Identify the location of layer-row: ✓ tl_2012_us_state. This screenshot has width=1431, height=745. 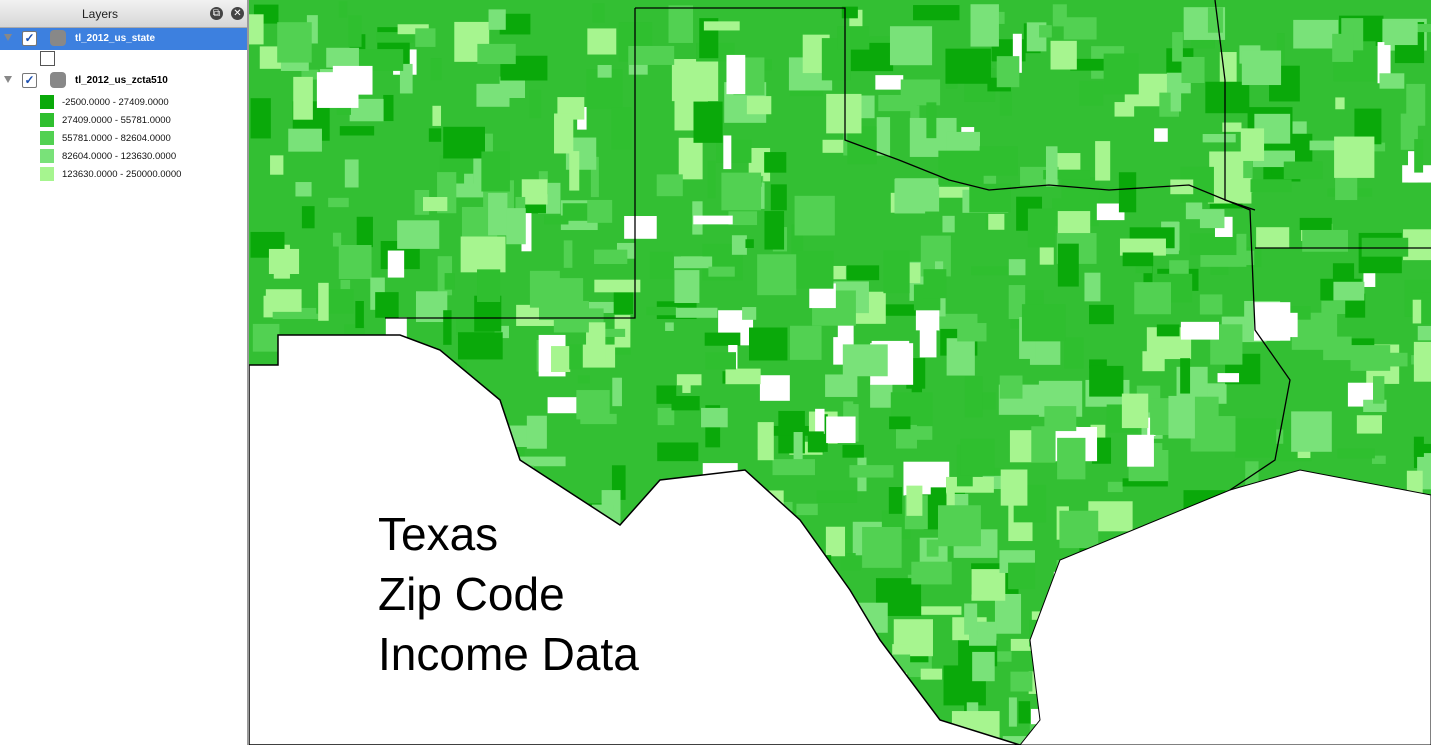
(123, 39).